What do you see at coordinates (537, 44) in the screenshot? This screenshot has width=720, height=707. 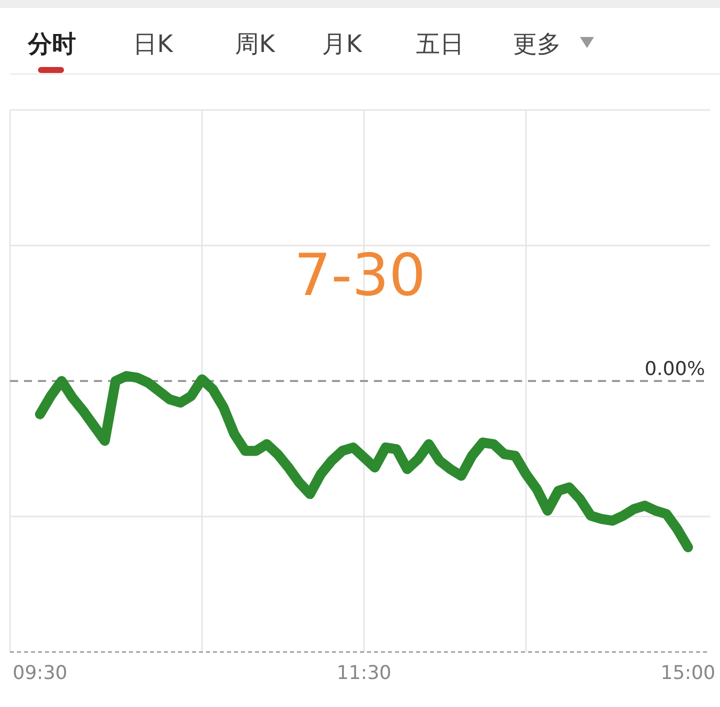 I see `text: 更多` at bounding box center [537, 44].